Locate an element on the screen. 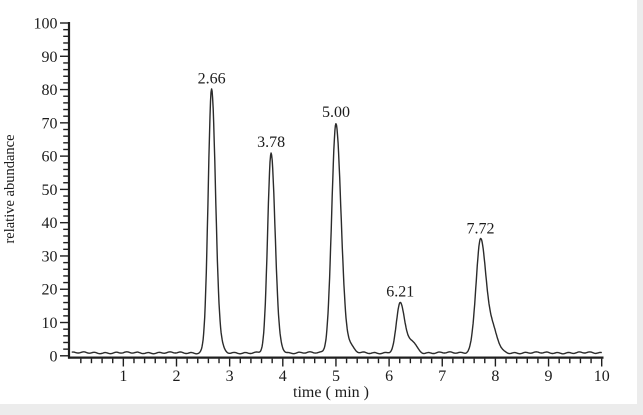 The width and height of the screenshot is (643, 415). peak-label: 5.00 is located at coordinates (336, 112).